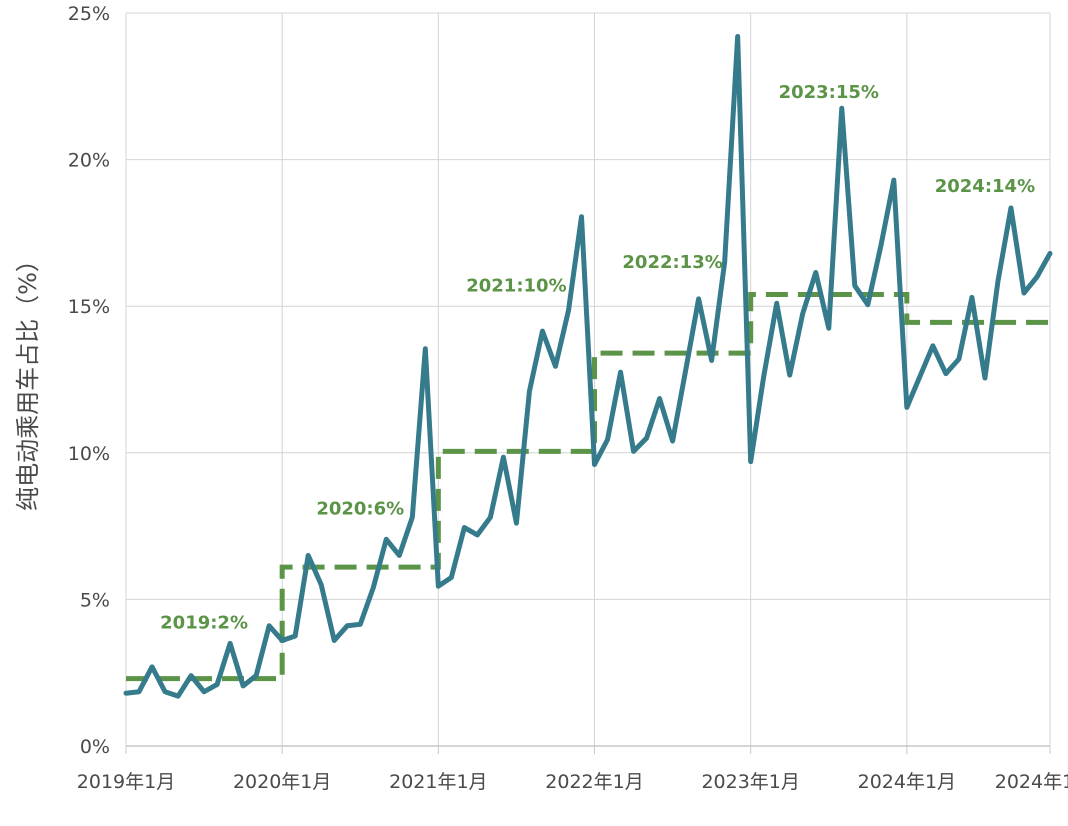  I want to click on axes, so click(588, 749).